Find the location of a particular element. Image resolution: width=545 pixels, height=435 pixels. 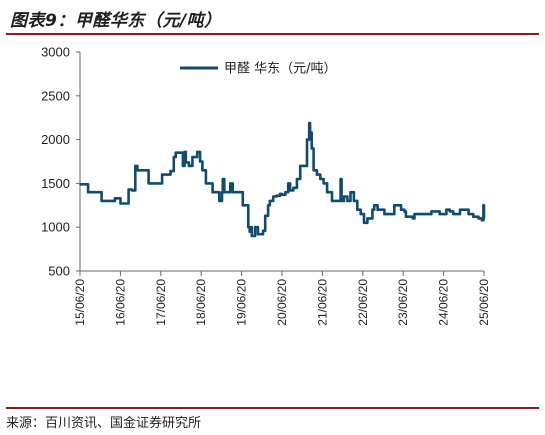

x-tick-label: 20/06/20 is located at coordinates (282, 302).